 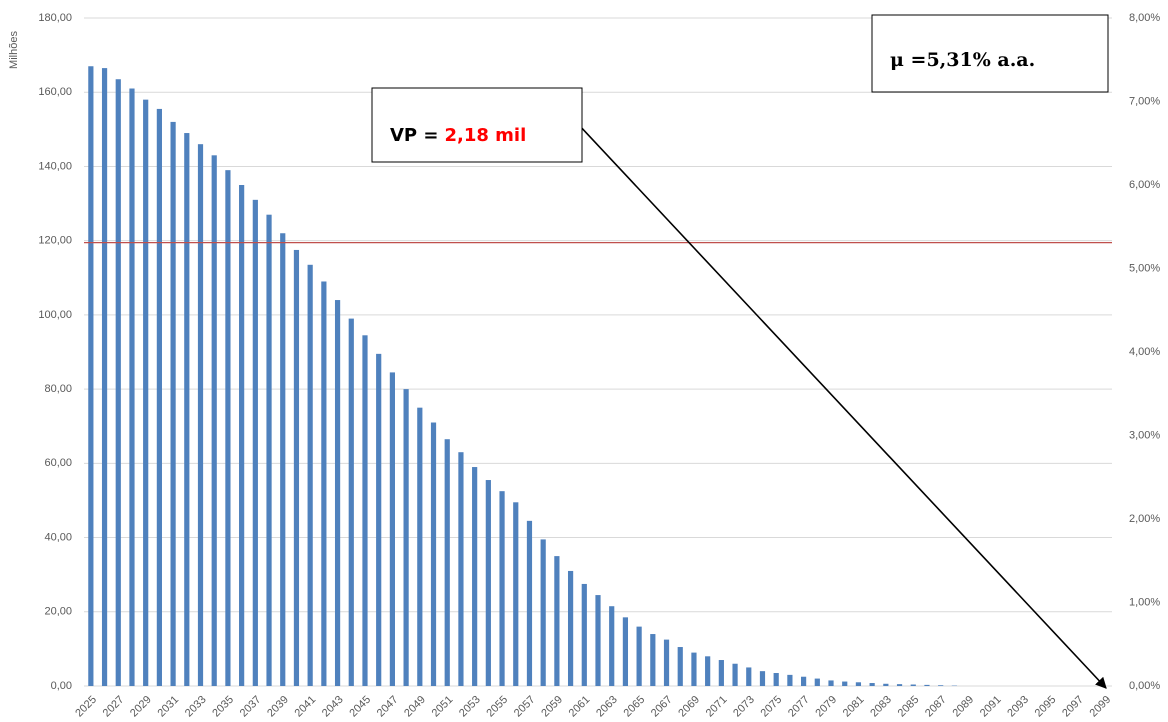 What do you see at coordinates (826, 707) in the screenshot?
I see `x-tick-label: 2079` at bounding box center [826, 707].